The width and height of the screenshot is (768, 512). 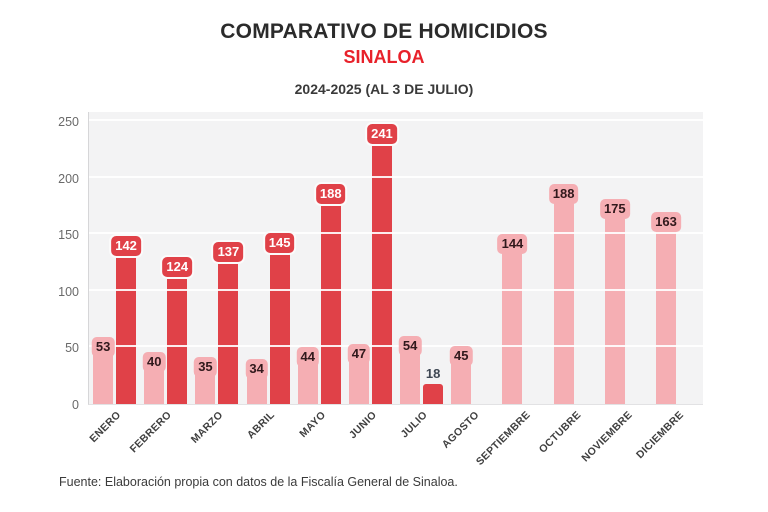 I want to click on bar-2024-septiembre: 144, so click(x=512, y=319).